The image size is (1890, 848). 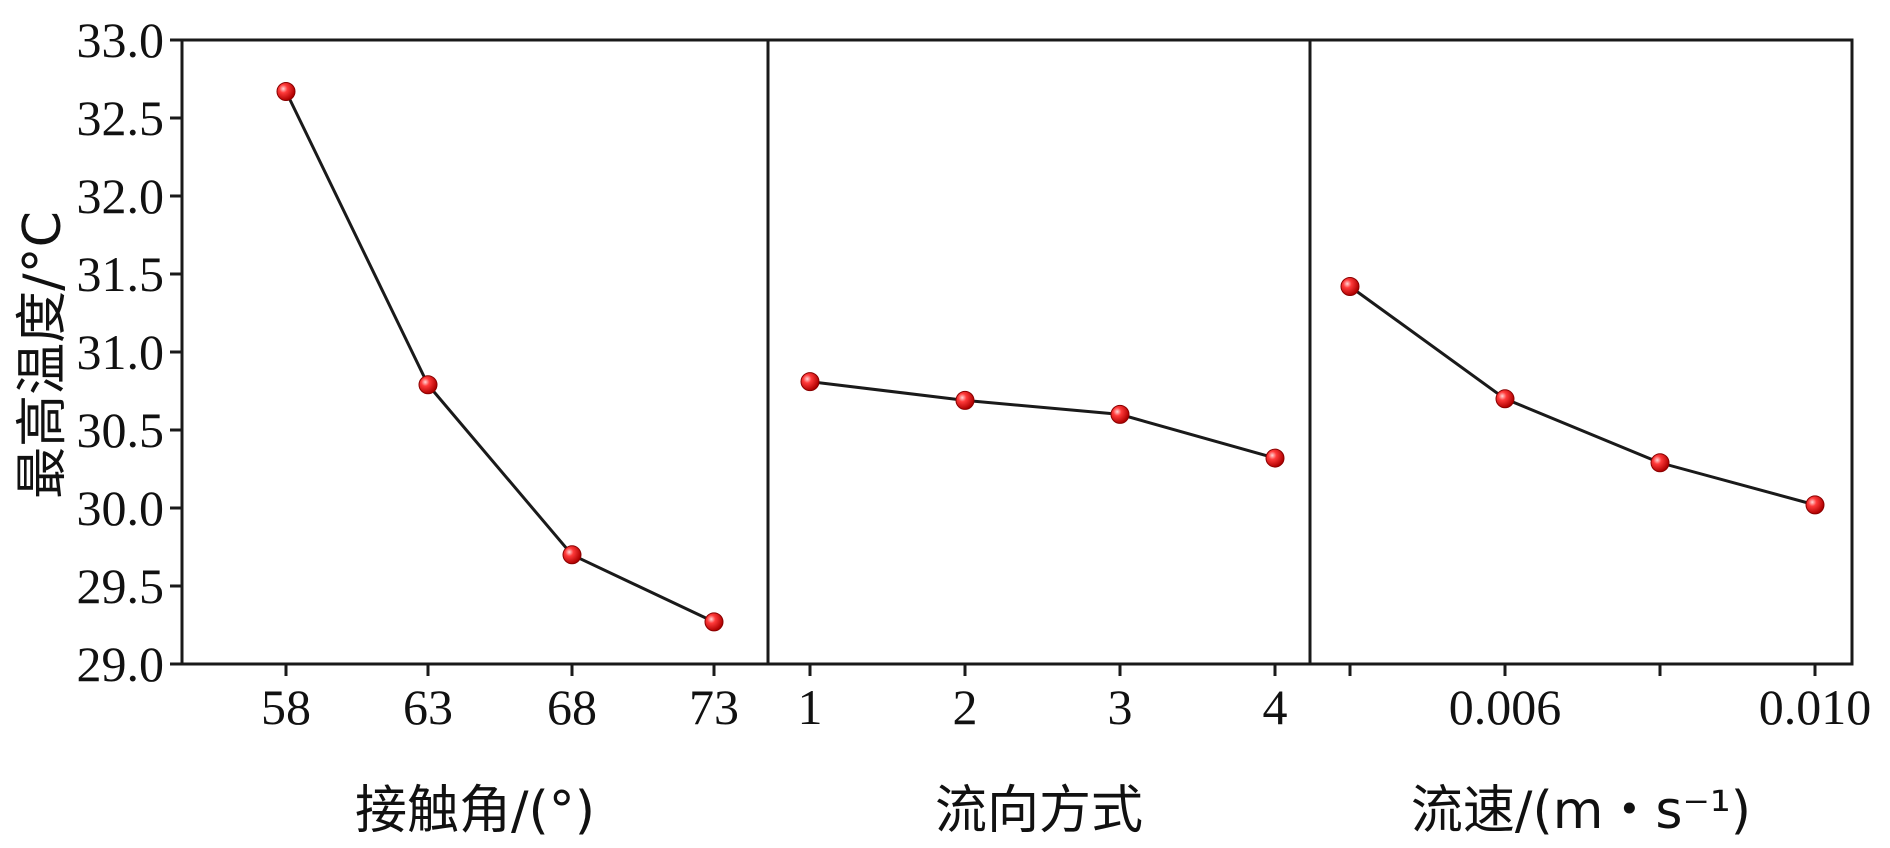 What do you see at coordinates (121, 118) in the screenshot?
I see `y-tick-label: 32.5` at bounding box center [121, 118].